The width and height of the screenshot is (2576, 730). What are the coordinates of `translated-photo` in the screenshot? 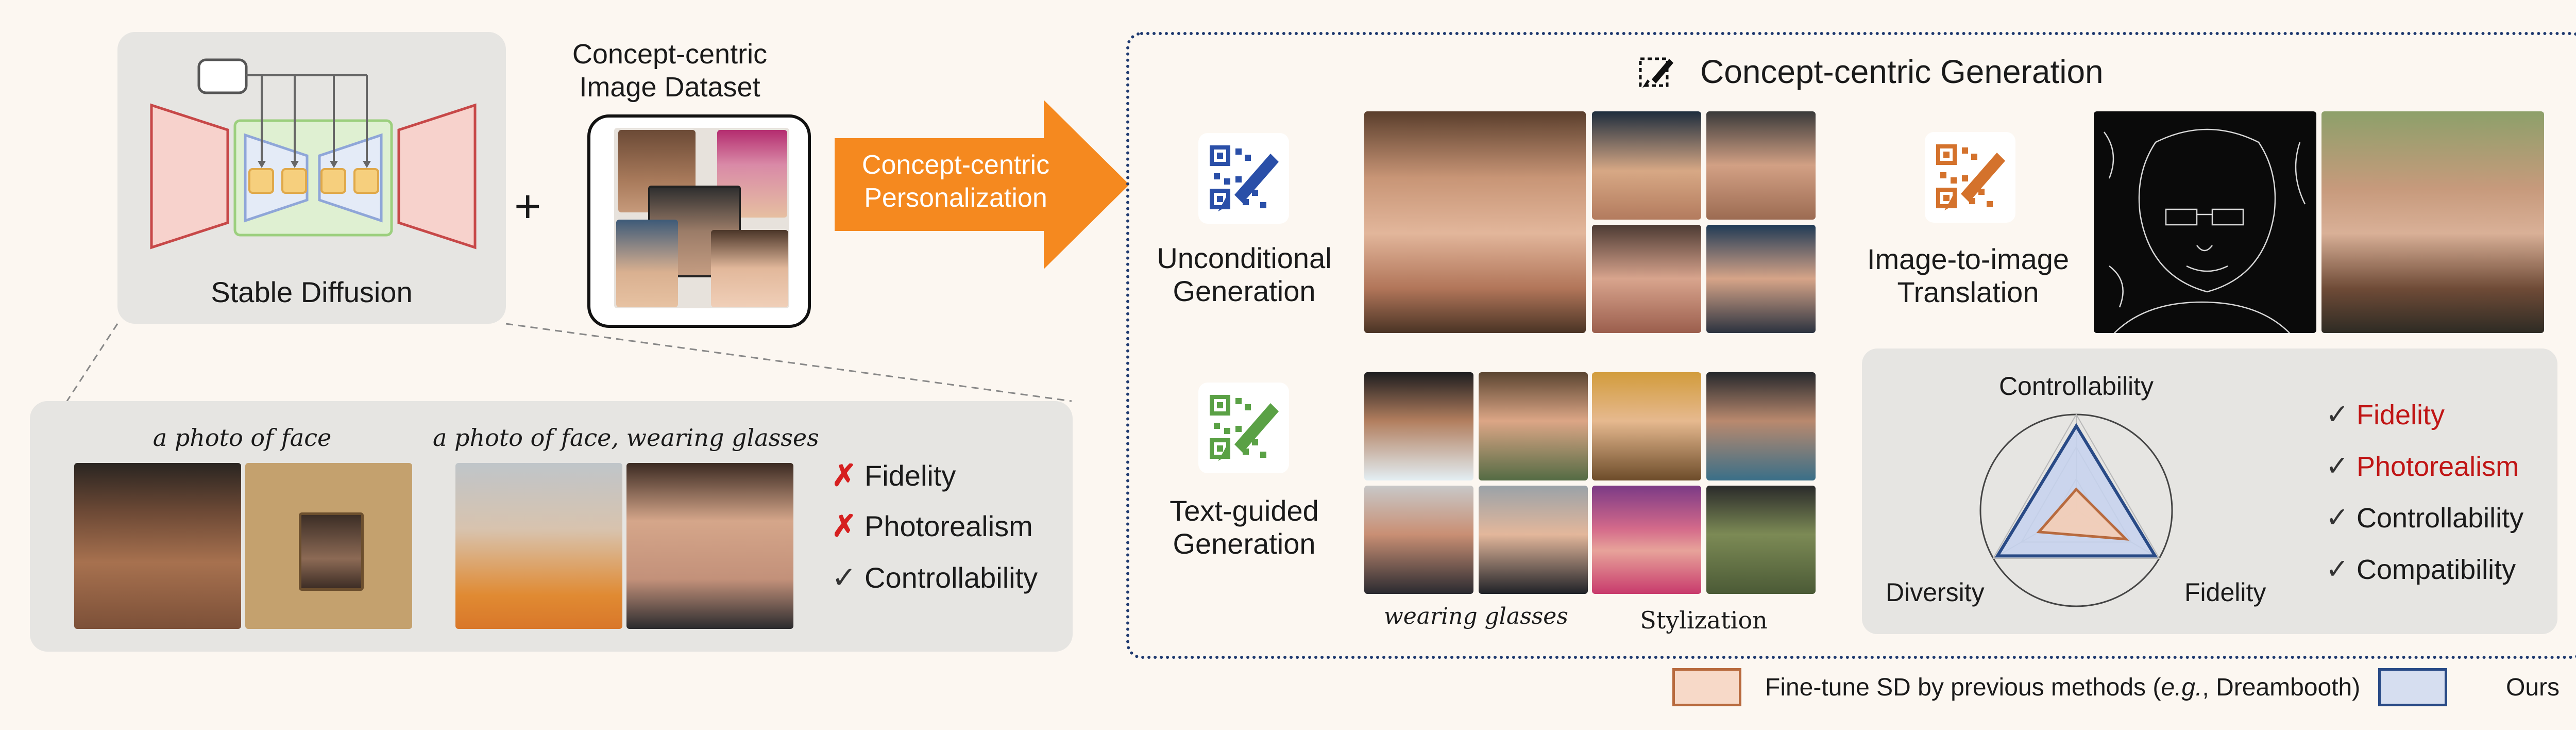 It's located at (2432, 222).